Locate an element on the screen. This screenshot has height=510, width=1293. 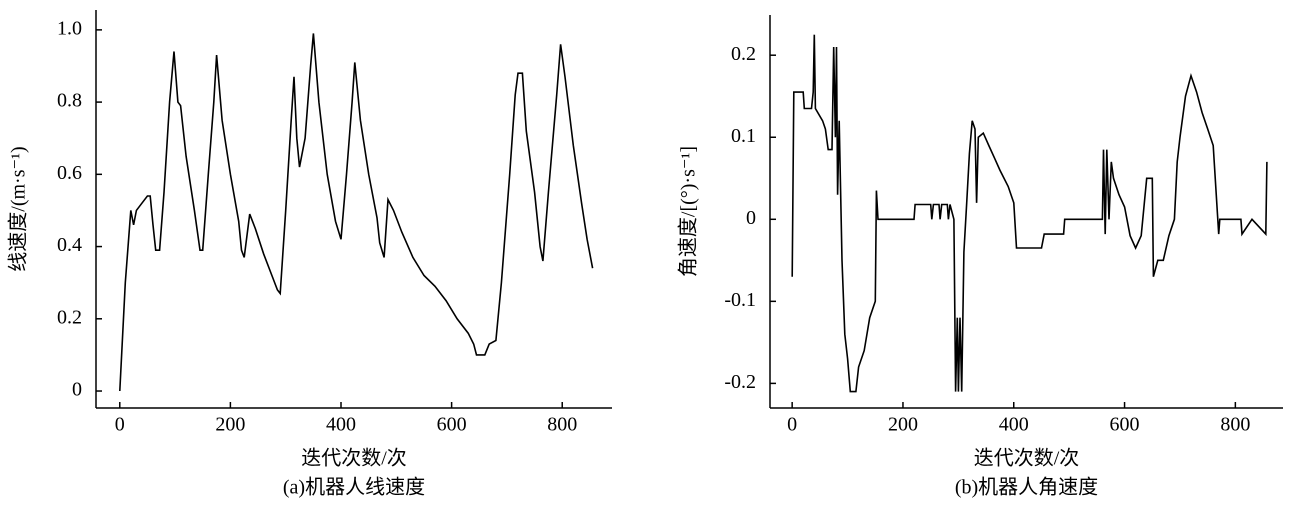
y-axis-title: 线速度/(m·s⁻¹) is located at coordinates (18, 208).